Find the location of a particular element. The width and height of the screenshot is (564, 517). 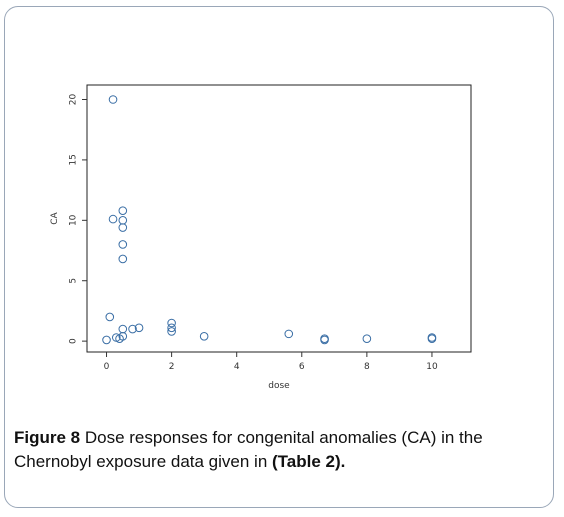

y-tick-label: 15 is located at coordinates (74, 159).